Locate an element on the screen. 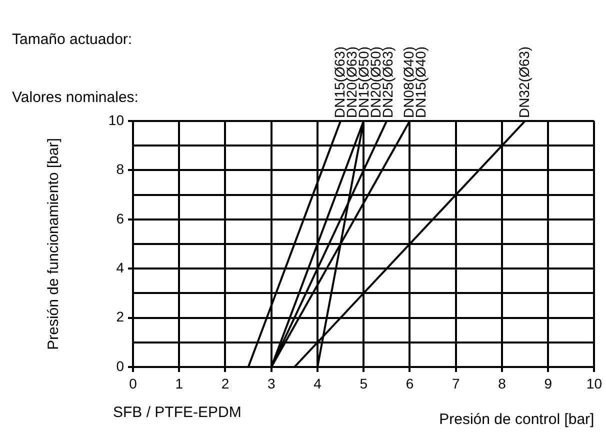 The height and width of the screenshot is (437, 606). text: SFB / PTFE-EPDM is located at coordinates (177, 413).